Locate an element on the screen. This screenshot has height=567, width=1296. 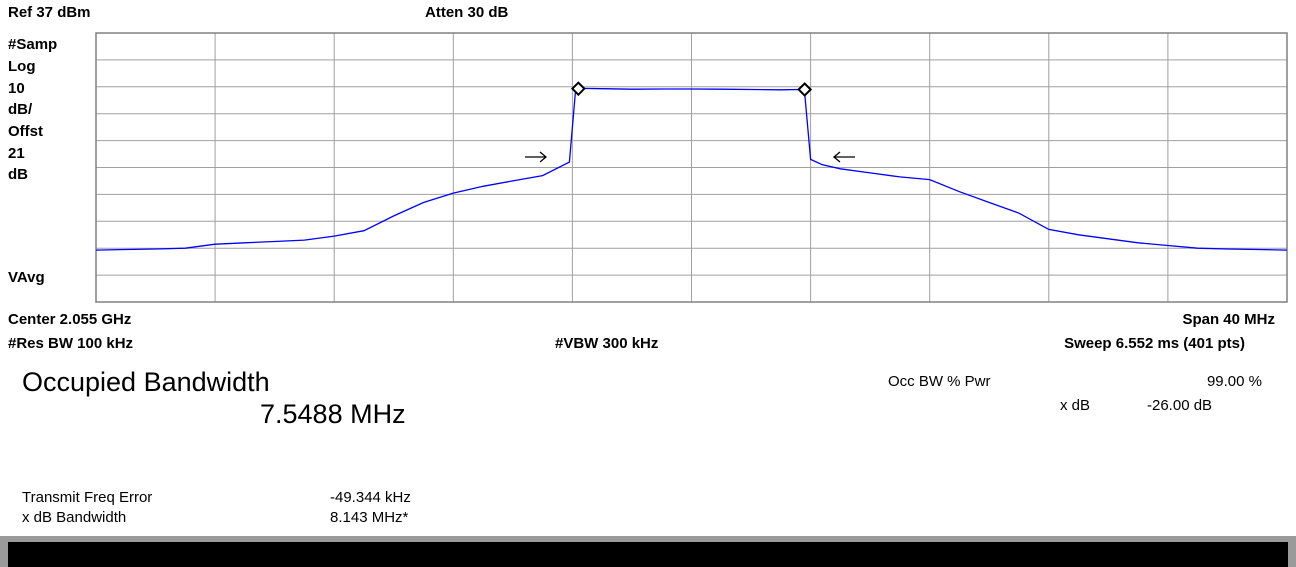
ref-level: Ref 37 dBm is located at coordinates (49, 12).